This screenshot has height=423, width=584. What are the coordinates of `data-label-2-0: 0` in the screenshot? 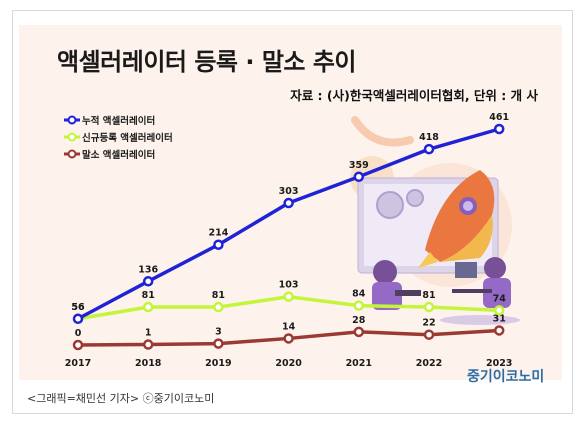 It's located at (78, 333).